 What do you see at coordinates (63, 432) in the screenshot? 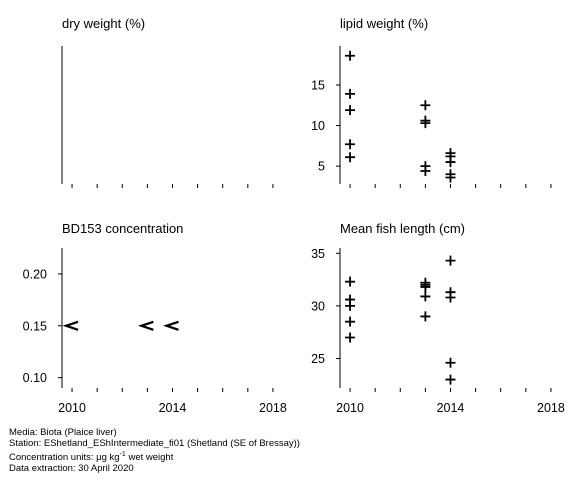
I see `media-note: Media: Biota (Plaice liver)` at bounding box center [63, 432].